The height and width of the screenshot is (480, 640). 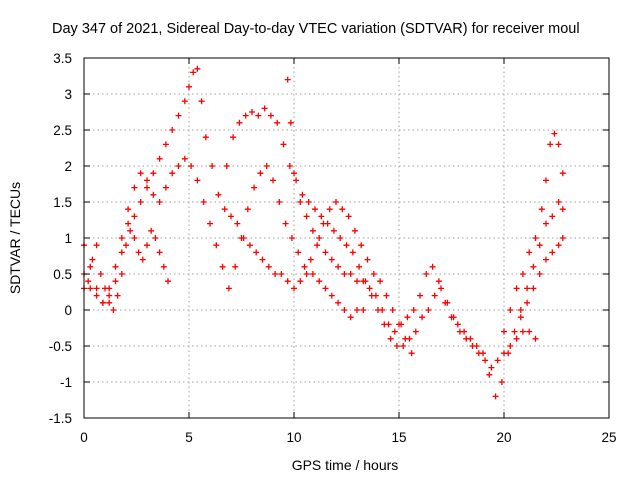 What do you see at coordinates (68, 310) in the screenshot?
I see `y-tick-label: 0` at bounding box center [68, 310].